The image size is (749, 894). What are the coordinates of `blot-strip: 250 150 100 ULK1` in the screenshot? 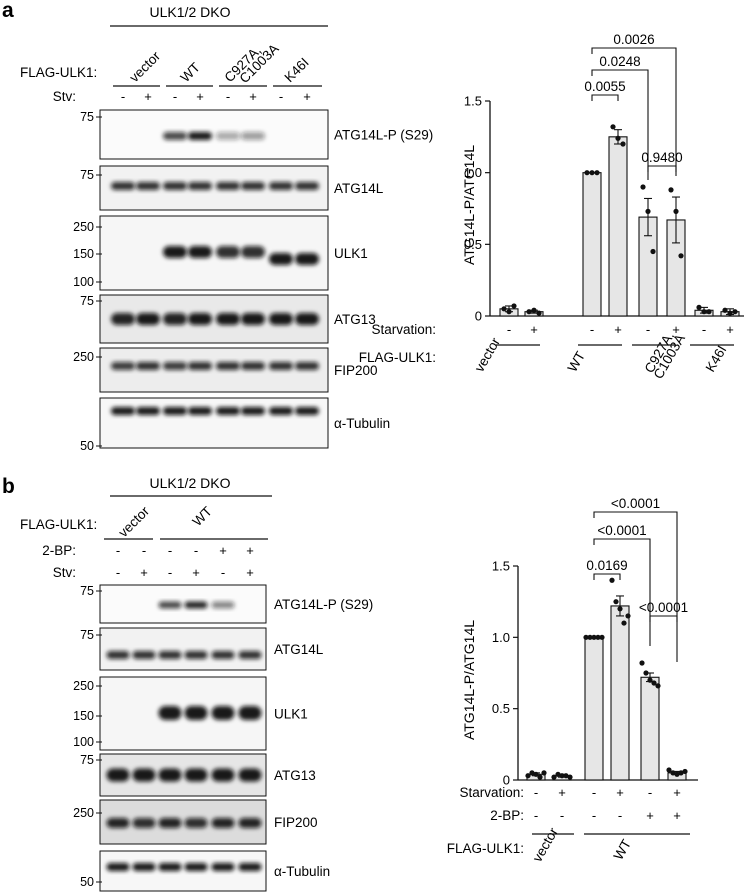 It's located at (190, 713).